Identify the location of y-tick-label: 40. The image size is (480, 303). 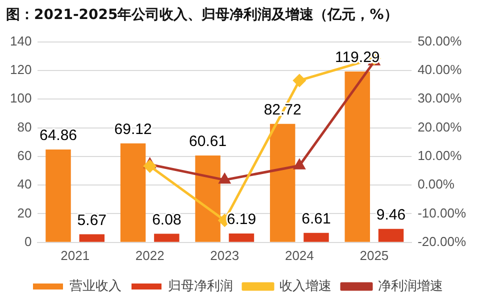
(24, 184).